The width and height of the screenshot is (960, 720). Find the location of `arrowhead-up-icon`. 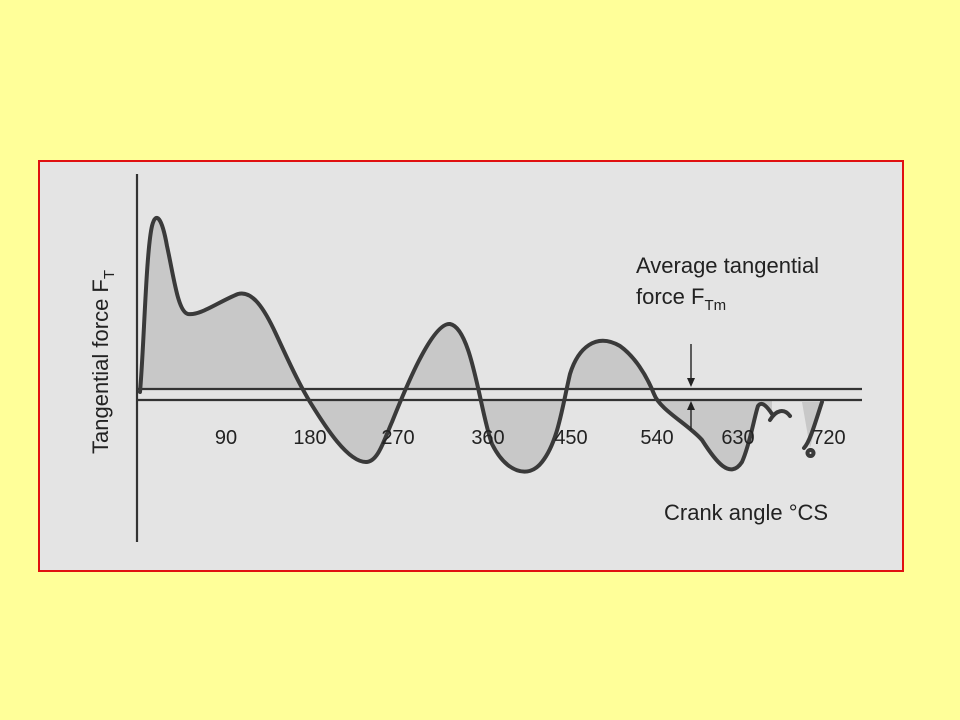

arrowhead-up-icon is located at coordinates (691, 405).